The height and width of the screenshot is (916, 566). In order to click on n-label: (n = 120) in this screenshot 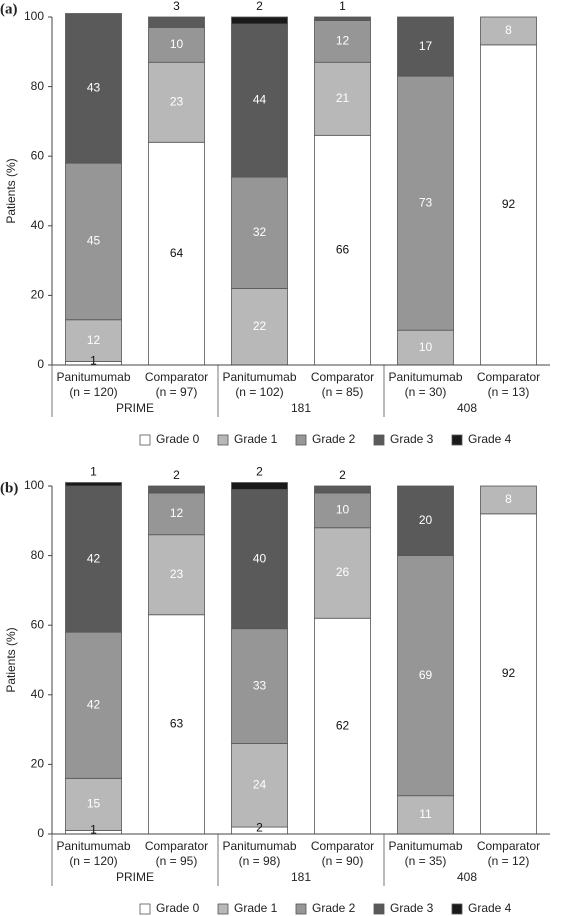, I will do `click(93, 392)`.